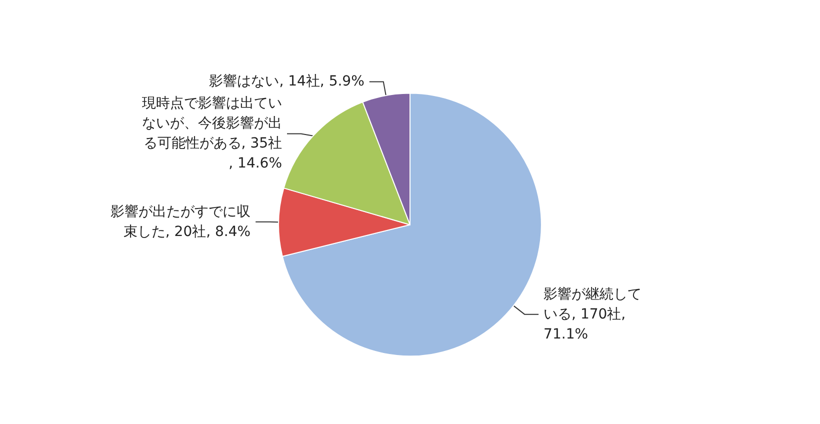  What do you see at coordinates (212, 134) in the screenshot?
I see `slice-label: 現時点で影響は出ていないが、今後影響が出る可能性がある, 35社, 14.6%` at bounding box center [212, 134].